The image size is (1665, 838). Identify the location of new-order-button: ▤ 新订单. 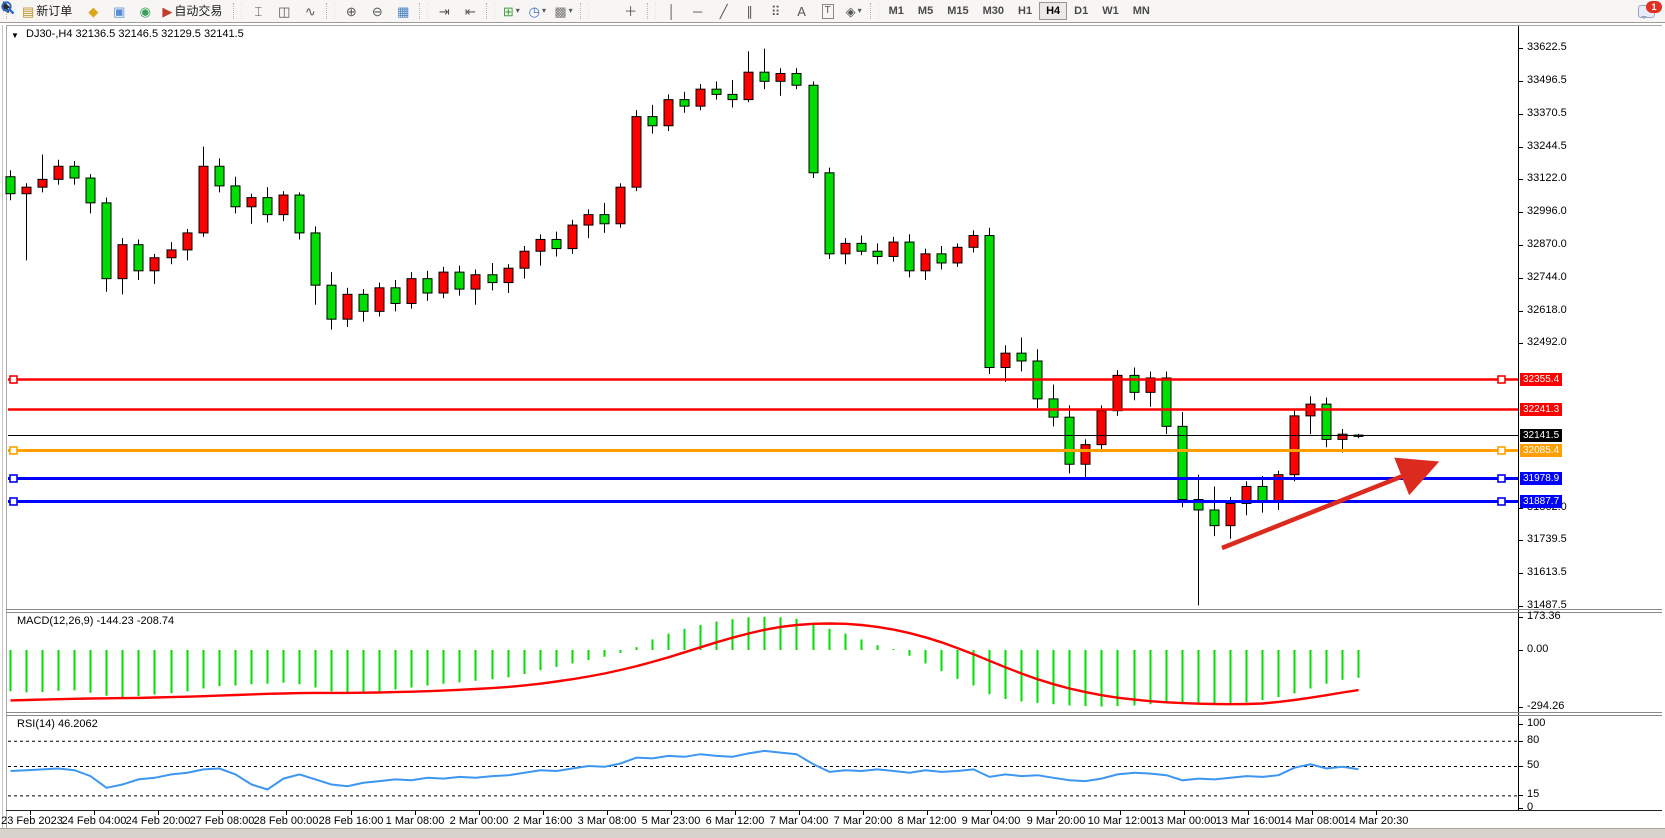
(49, 11).